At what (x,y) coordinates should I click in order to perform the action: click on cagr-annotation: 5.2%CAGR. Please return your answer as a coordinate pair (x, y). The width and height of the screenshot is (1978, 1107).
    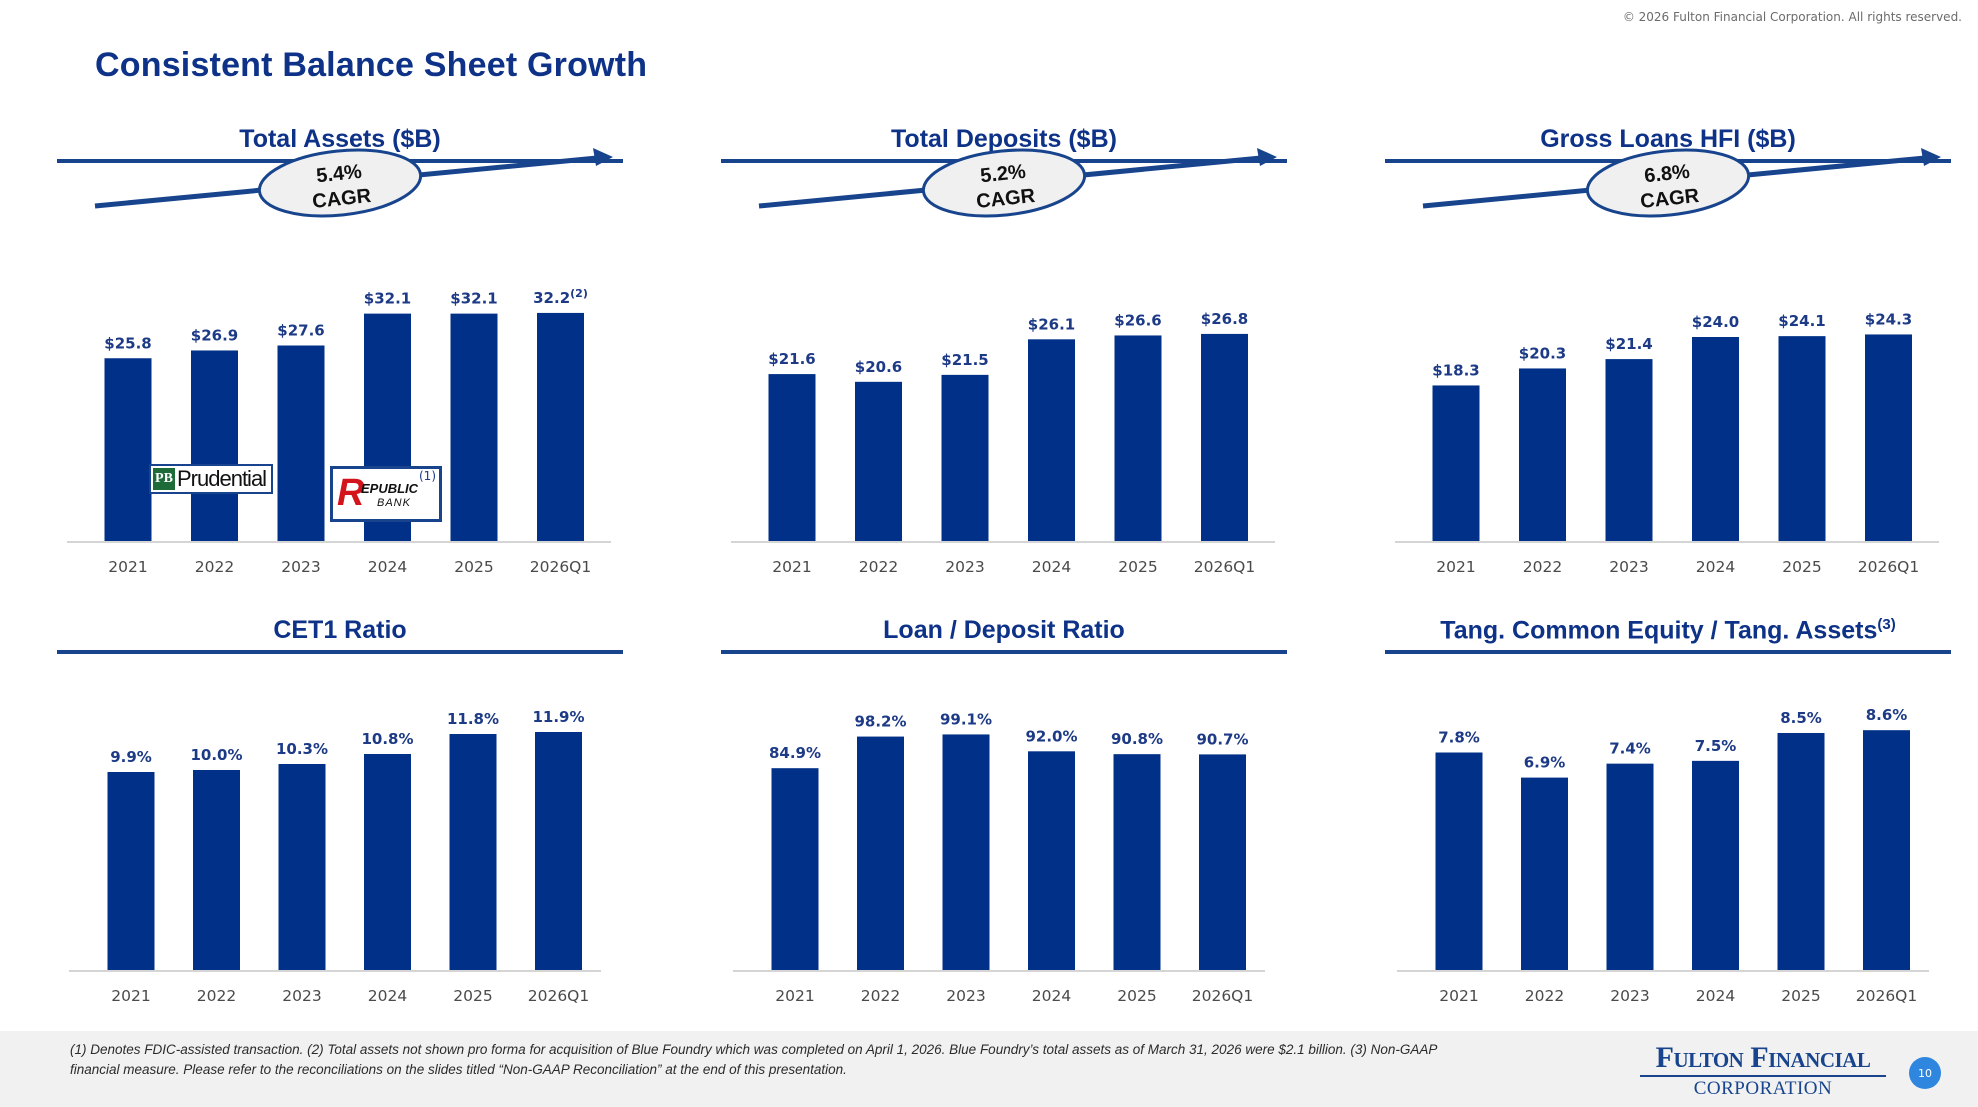
    Looking at the image, I should click on (1017, 183).